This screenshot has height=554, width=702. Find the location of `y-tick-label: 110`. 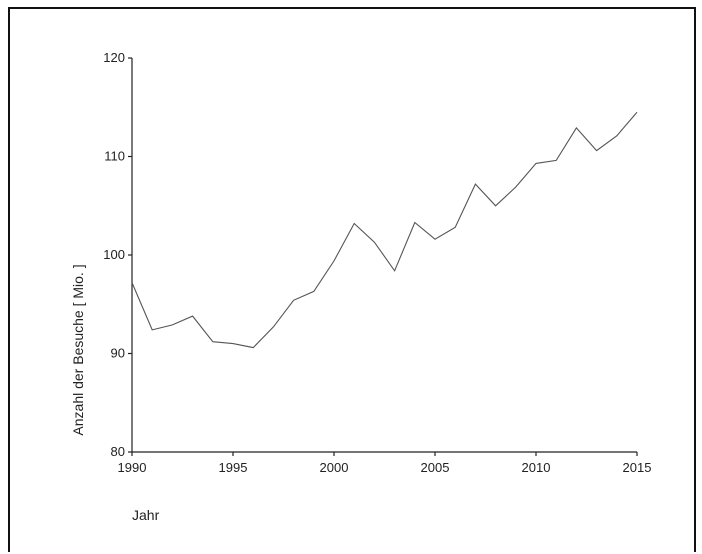

y-tick-label: 110 is located at coordinates (114, 156).